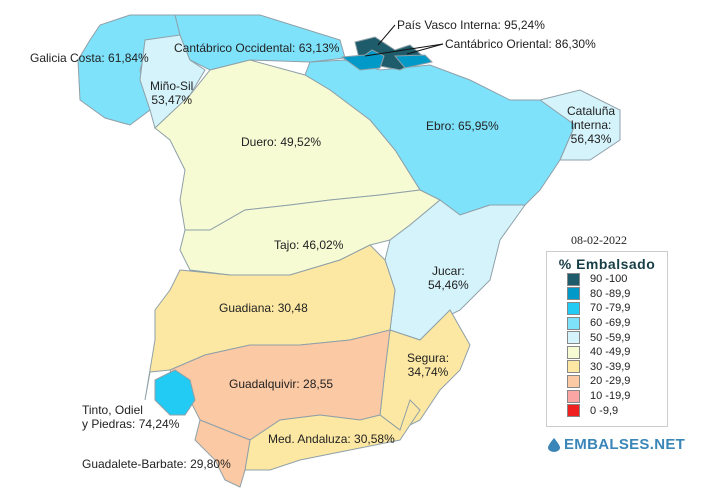 Image resolution: width=728 pixels, height=500 pixels. I want to click on label-ebro: Ebro: 65,95%, so click(462, 126).